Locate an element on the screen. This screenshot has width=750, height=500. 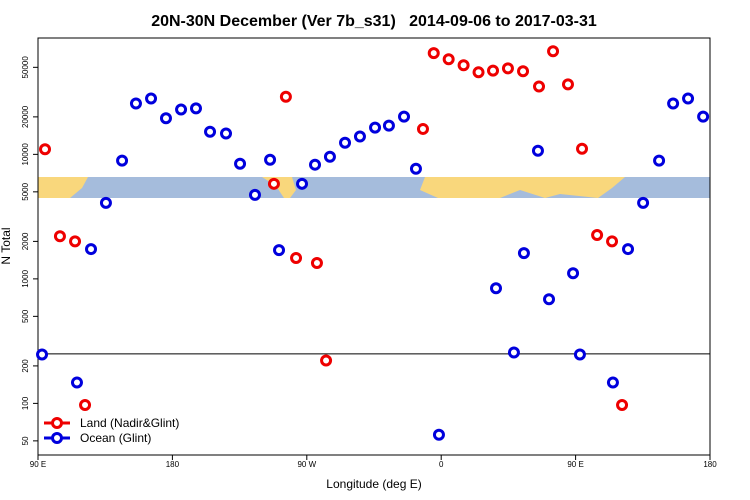
y-tick-label: 50 is located at coordinates (25, 440).